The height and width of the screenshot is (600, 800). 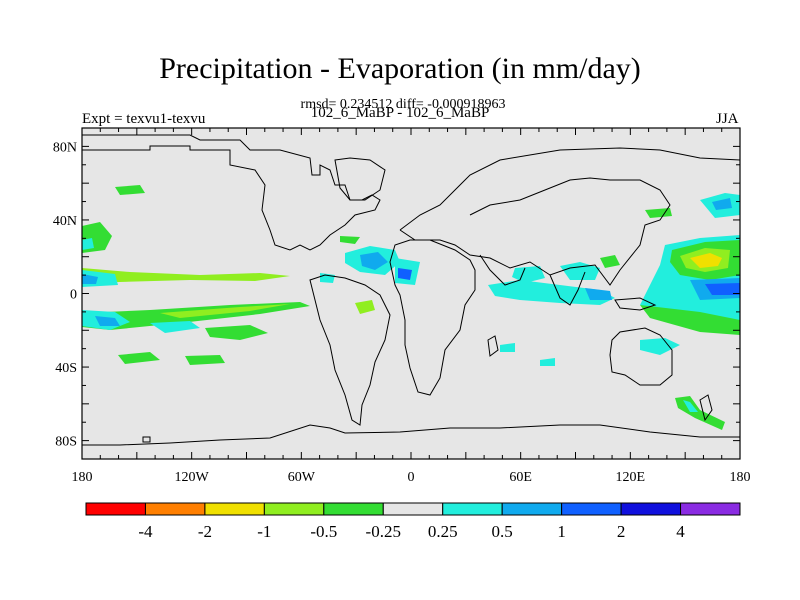 I want to click on field-patch-north-pacific-east-core, so click(x=722, y=204).